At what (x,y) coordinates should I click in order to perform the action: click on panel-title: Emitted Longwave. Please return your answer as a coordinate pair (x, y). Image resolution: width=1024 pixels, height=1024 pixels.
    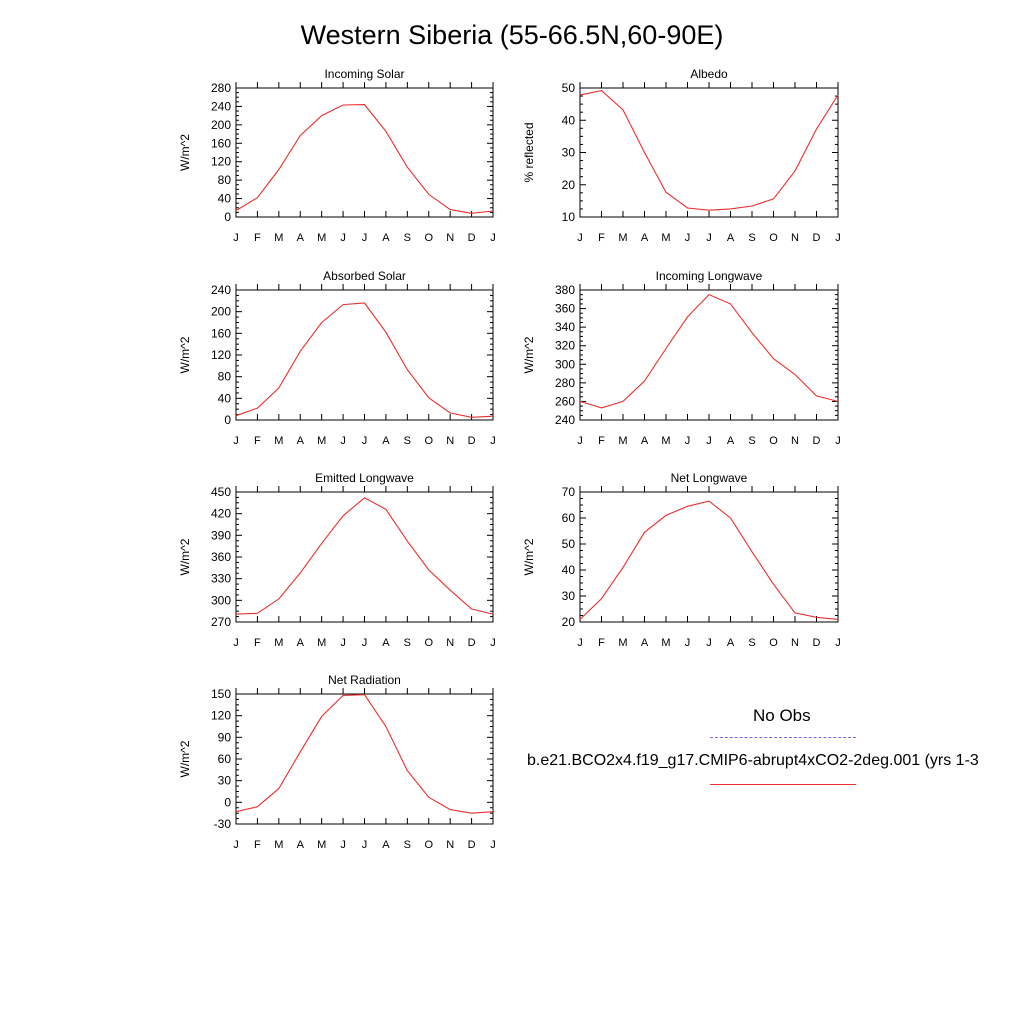
    Looking at the image, I should click on (364, 478).